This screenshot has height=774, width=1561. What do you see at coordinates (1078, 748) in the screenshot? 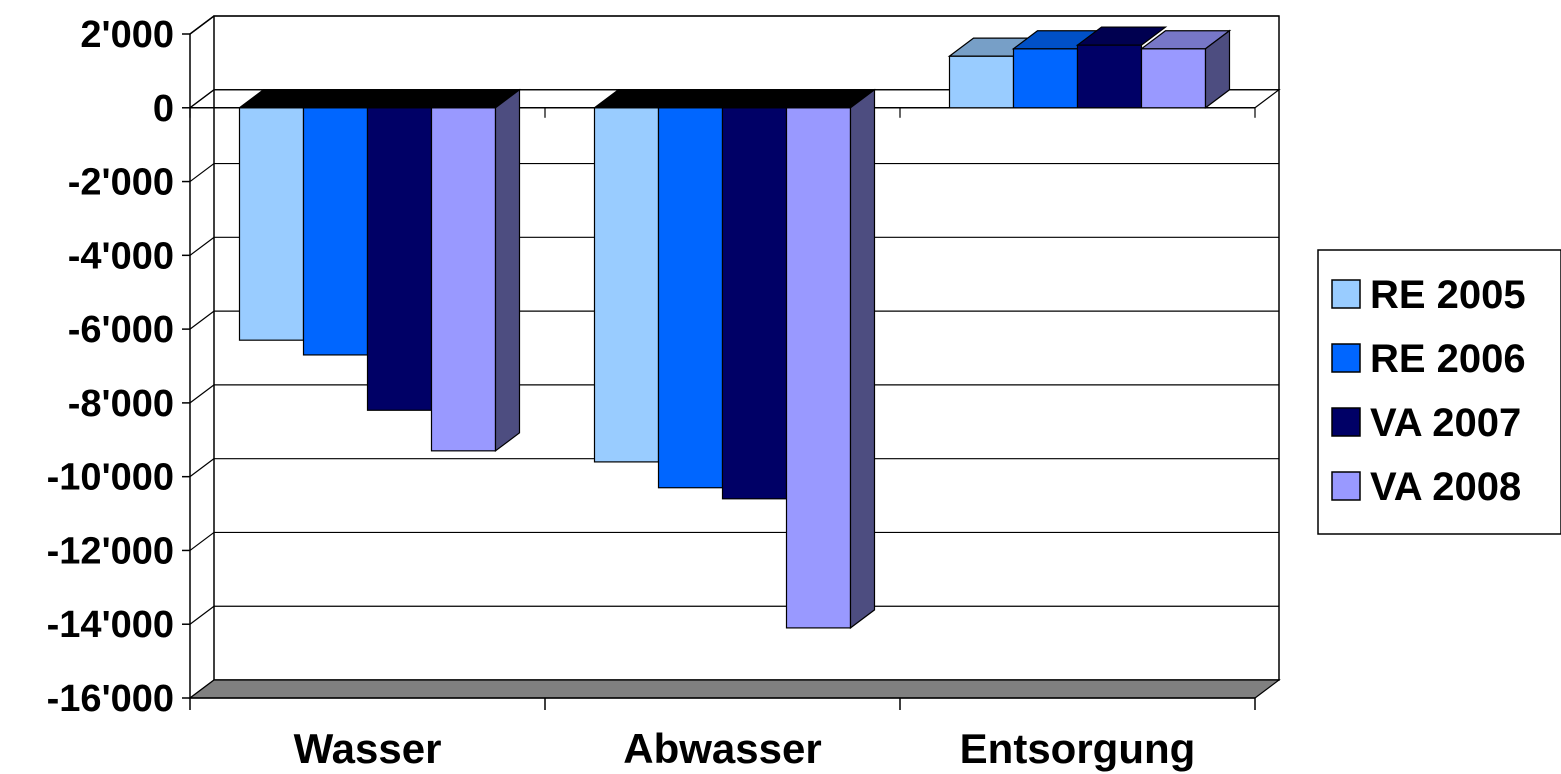
I see `x-tick-label: Entsorgung` at bounding box center [1078, 748].